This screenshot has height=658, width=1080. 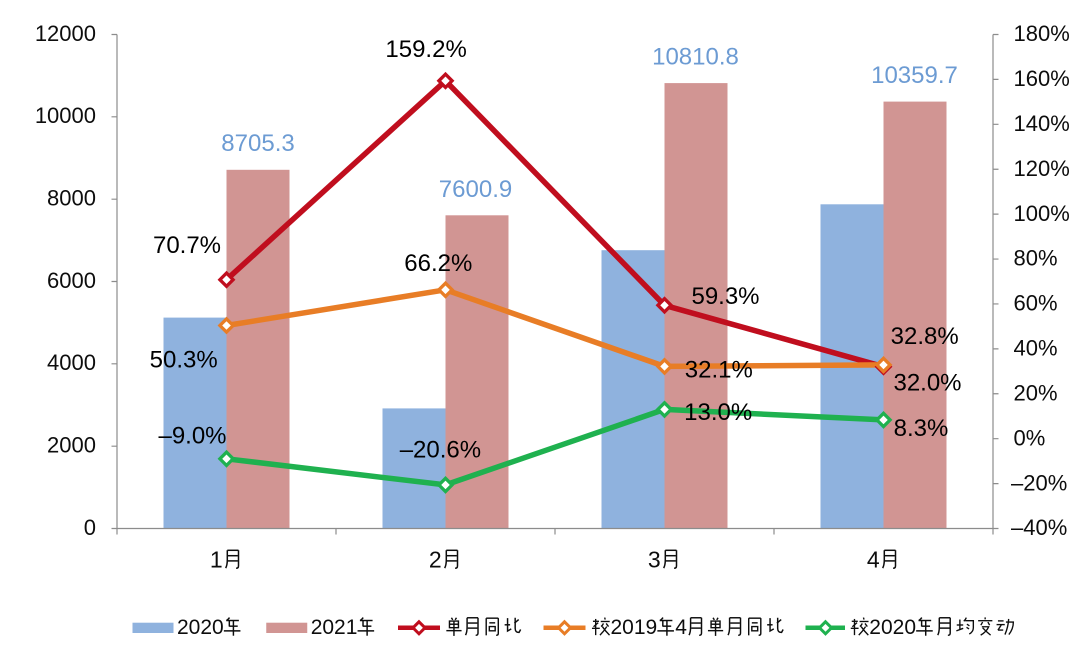 What do you see at coordinates (1036, 258) in the screenshot?
I see `svg-text: 80%` at bounding box center [1036, 258].